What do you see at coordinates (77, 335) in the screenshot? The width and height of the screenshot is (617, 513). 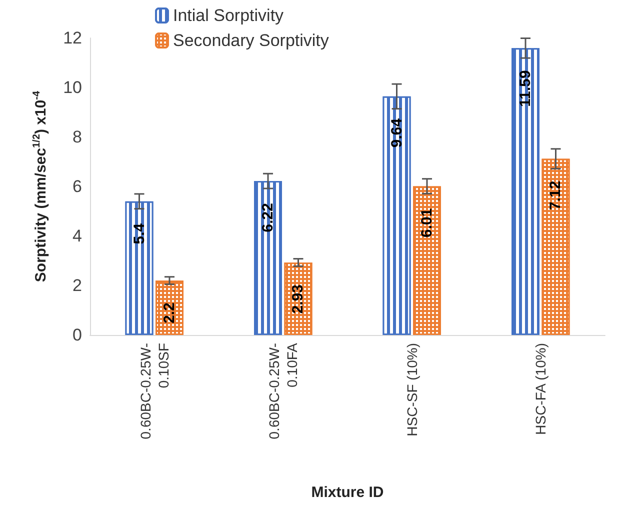 I see `y-tick-label: 0` at bounding box center [77, 335].